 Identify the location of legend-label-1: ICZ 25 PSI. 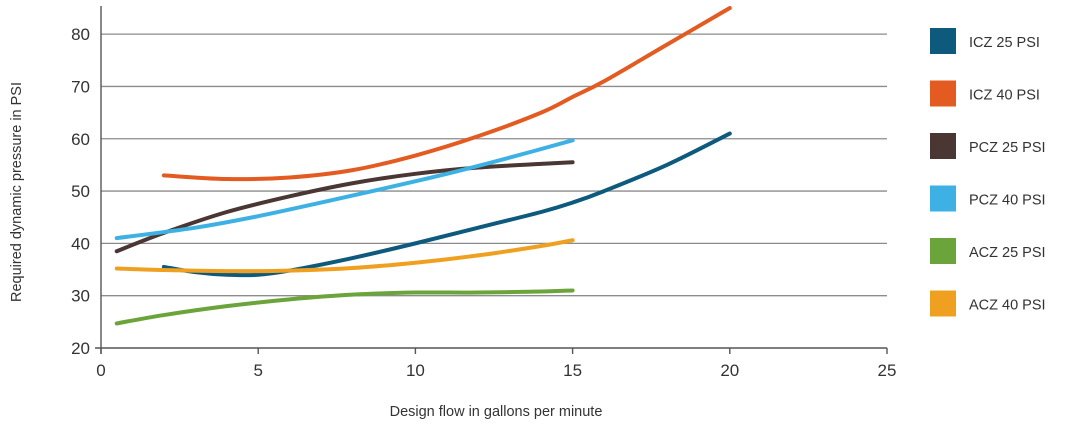
(1004, 43).